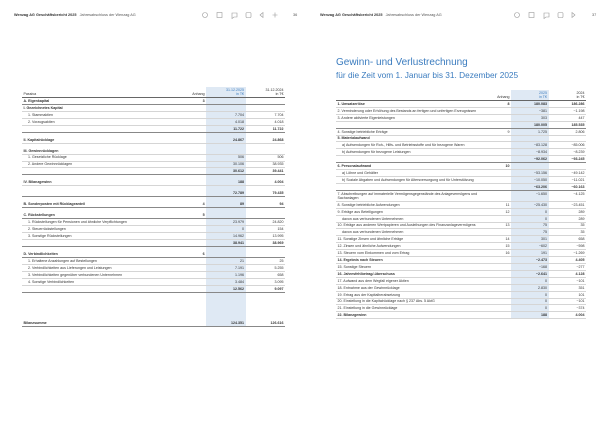 Image resolution: width=611 pixels, height=432 pixels. Describe the element at coordinates (402, 62) in the screenshot. I see `statement-title: Gewinn- und Verlustrechnung` at that location.